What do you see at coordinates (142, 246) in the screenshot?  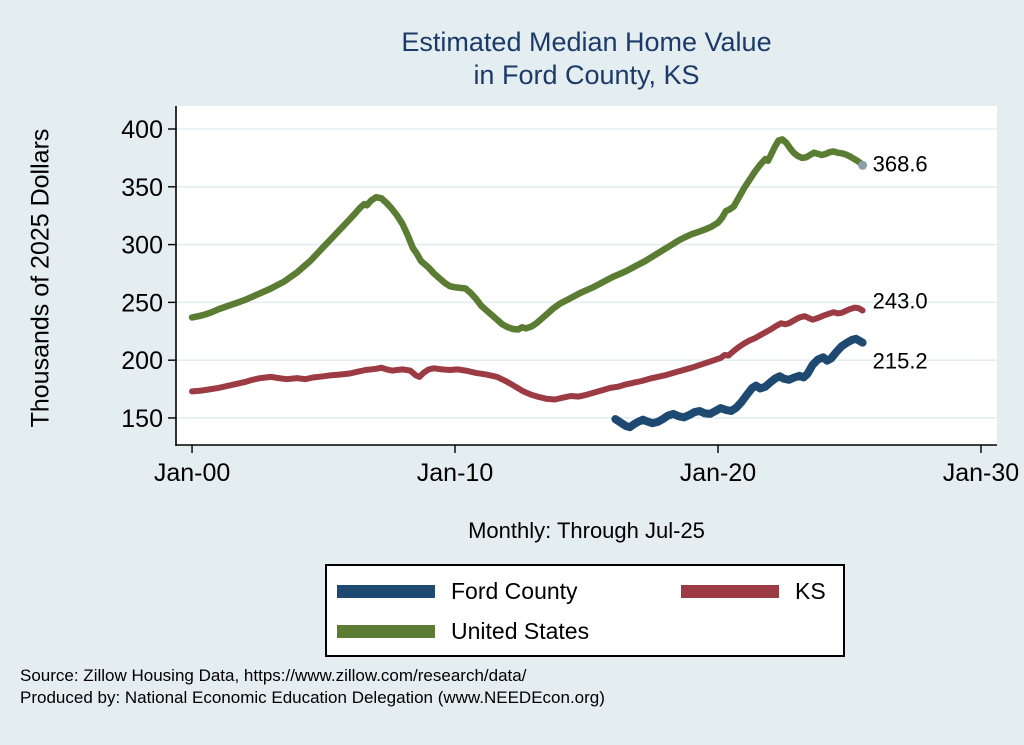 I see `y-tick-label: 300` at bounding box center [142, 246].